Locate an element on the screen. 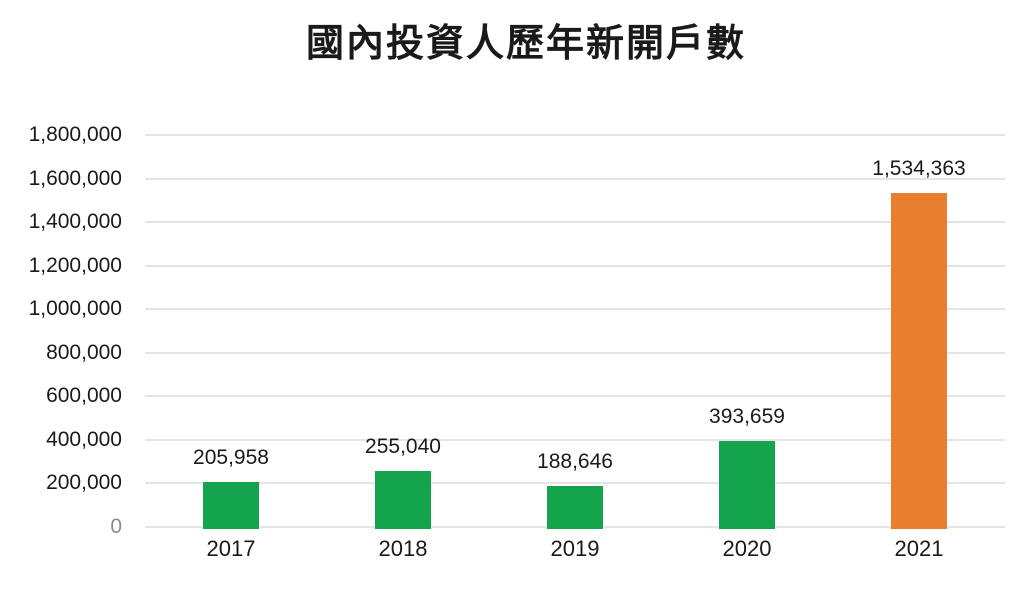  x-axis-label: 2021 is located at coordinates (919, 548).